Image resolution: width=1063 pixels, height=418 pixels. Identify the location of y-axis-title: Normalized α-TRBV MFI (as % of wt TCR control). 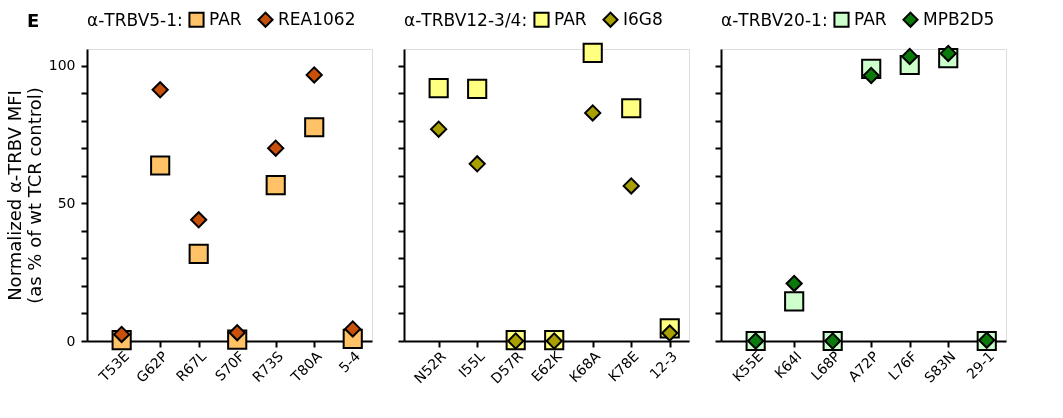
(24, 195).